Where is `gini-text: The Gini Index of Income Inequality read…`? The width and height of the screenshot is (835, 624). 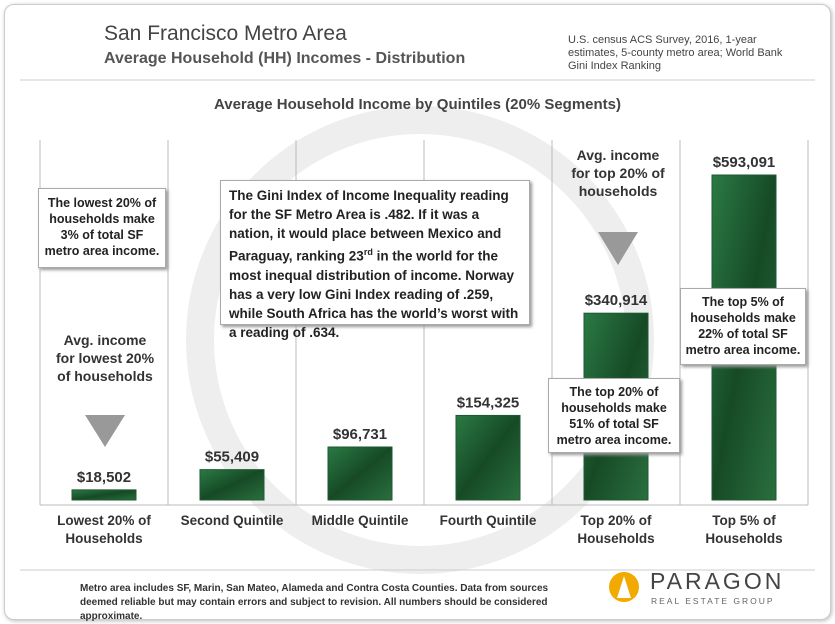
gini-text: The Gini Index of Income Inequality read… is located at coordinates (369, 226).